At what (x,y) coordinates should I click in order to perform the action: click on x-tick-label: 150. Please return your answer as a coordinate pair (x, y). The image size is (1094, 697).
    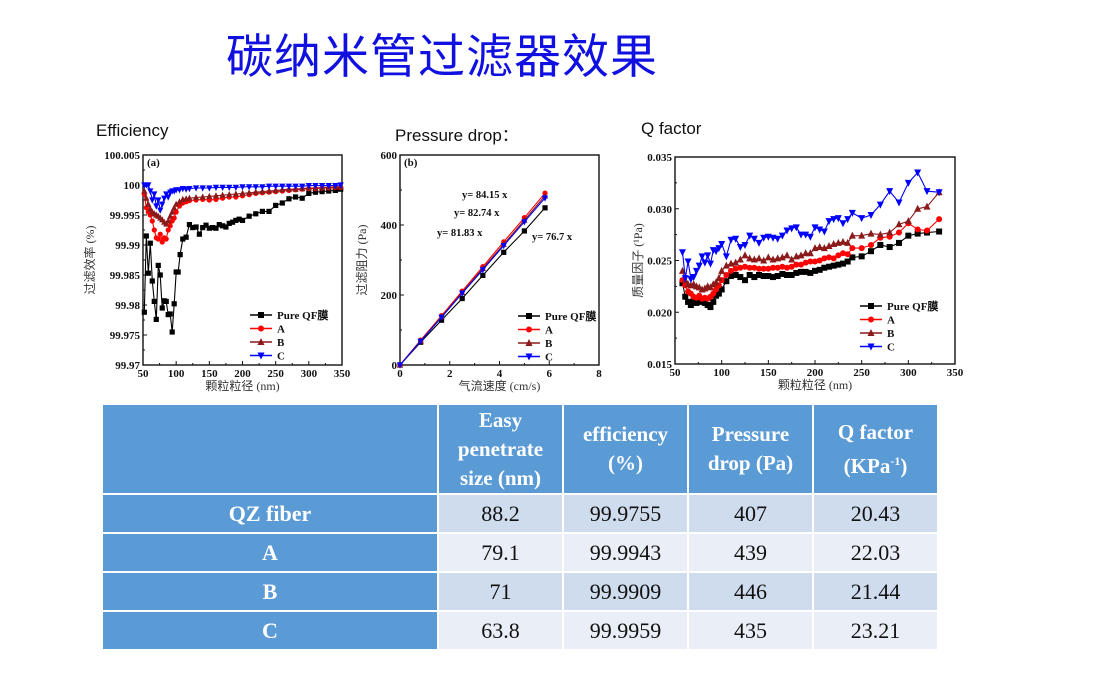
    Looking at the image, I should click on (209, 374).